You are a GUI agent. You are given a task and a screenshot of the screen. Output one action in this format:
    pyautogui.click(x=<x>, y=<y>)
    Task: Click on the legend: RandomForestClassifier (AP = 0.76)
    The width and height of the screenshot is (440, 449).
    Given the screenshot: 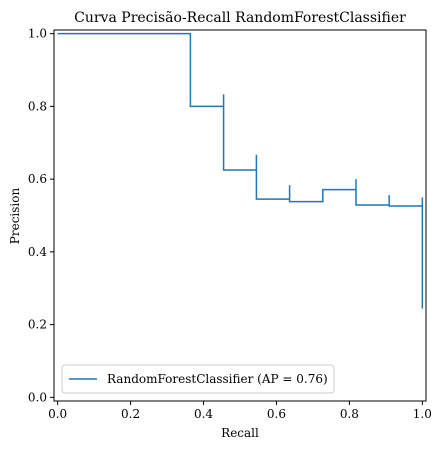 What is the action you would take?
    pyautogui.click(x=198, y=379)
    